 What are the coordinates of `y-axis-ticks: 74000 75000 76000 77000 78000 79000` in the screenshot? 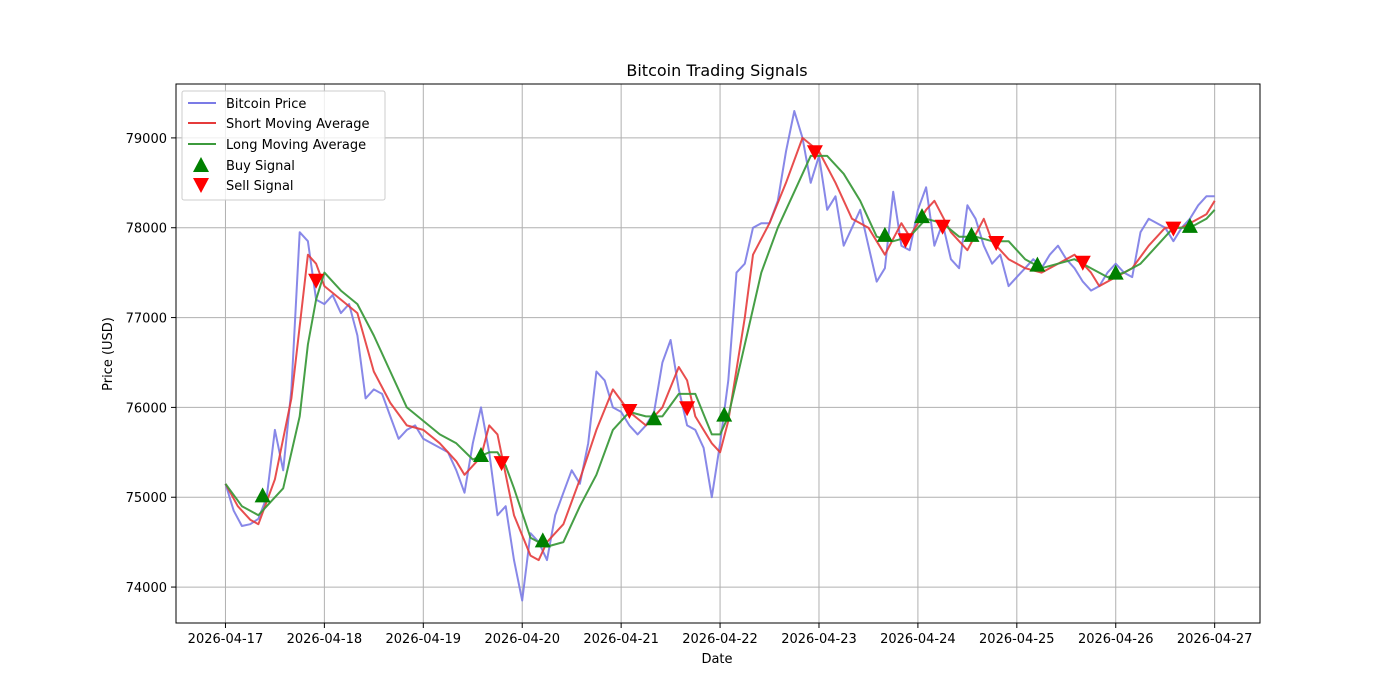 It's located at (151, 364).